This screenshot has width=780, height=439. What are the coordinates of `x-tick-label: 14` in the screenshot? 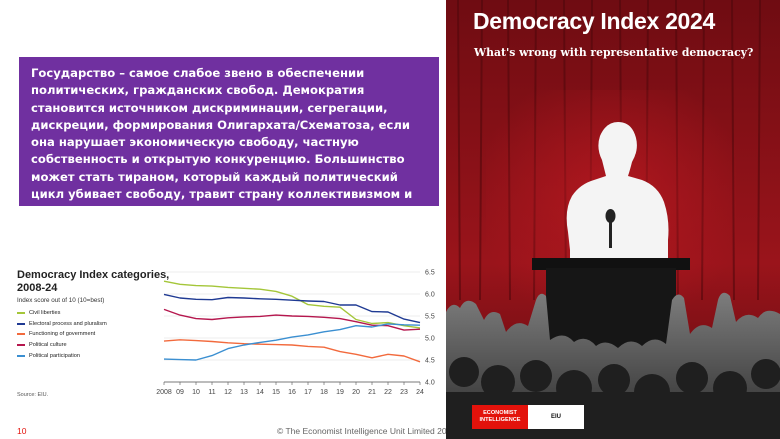 It's located at (260, 392).